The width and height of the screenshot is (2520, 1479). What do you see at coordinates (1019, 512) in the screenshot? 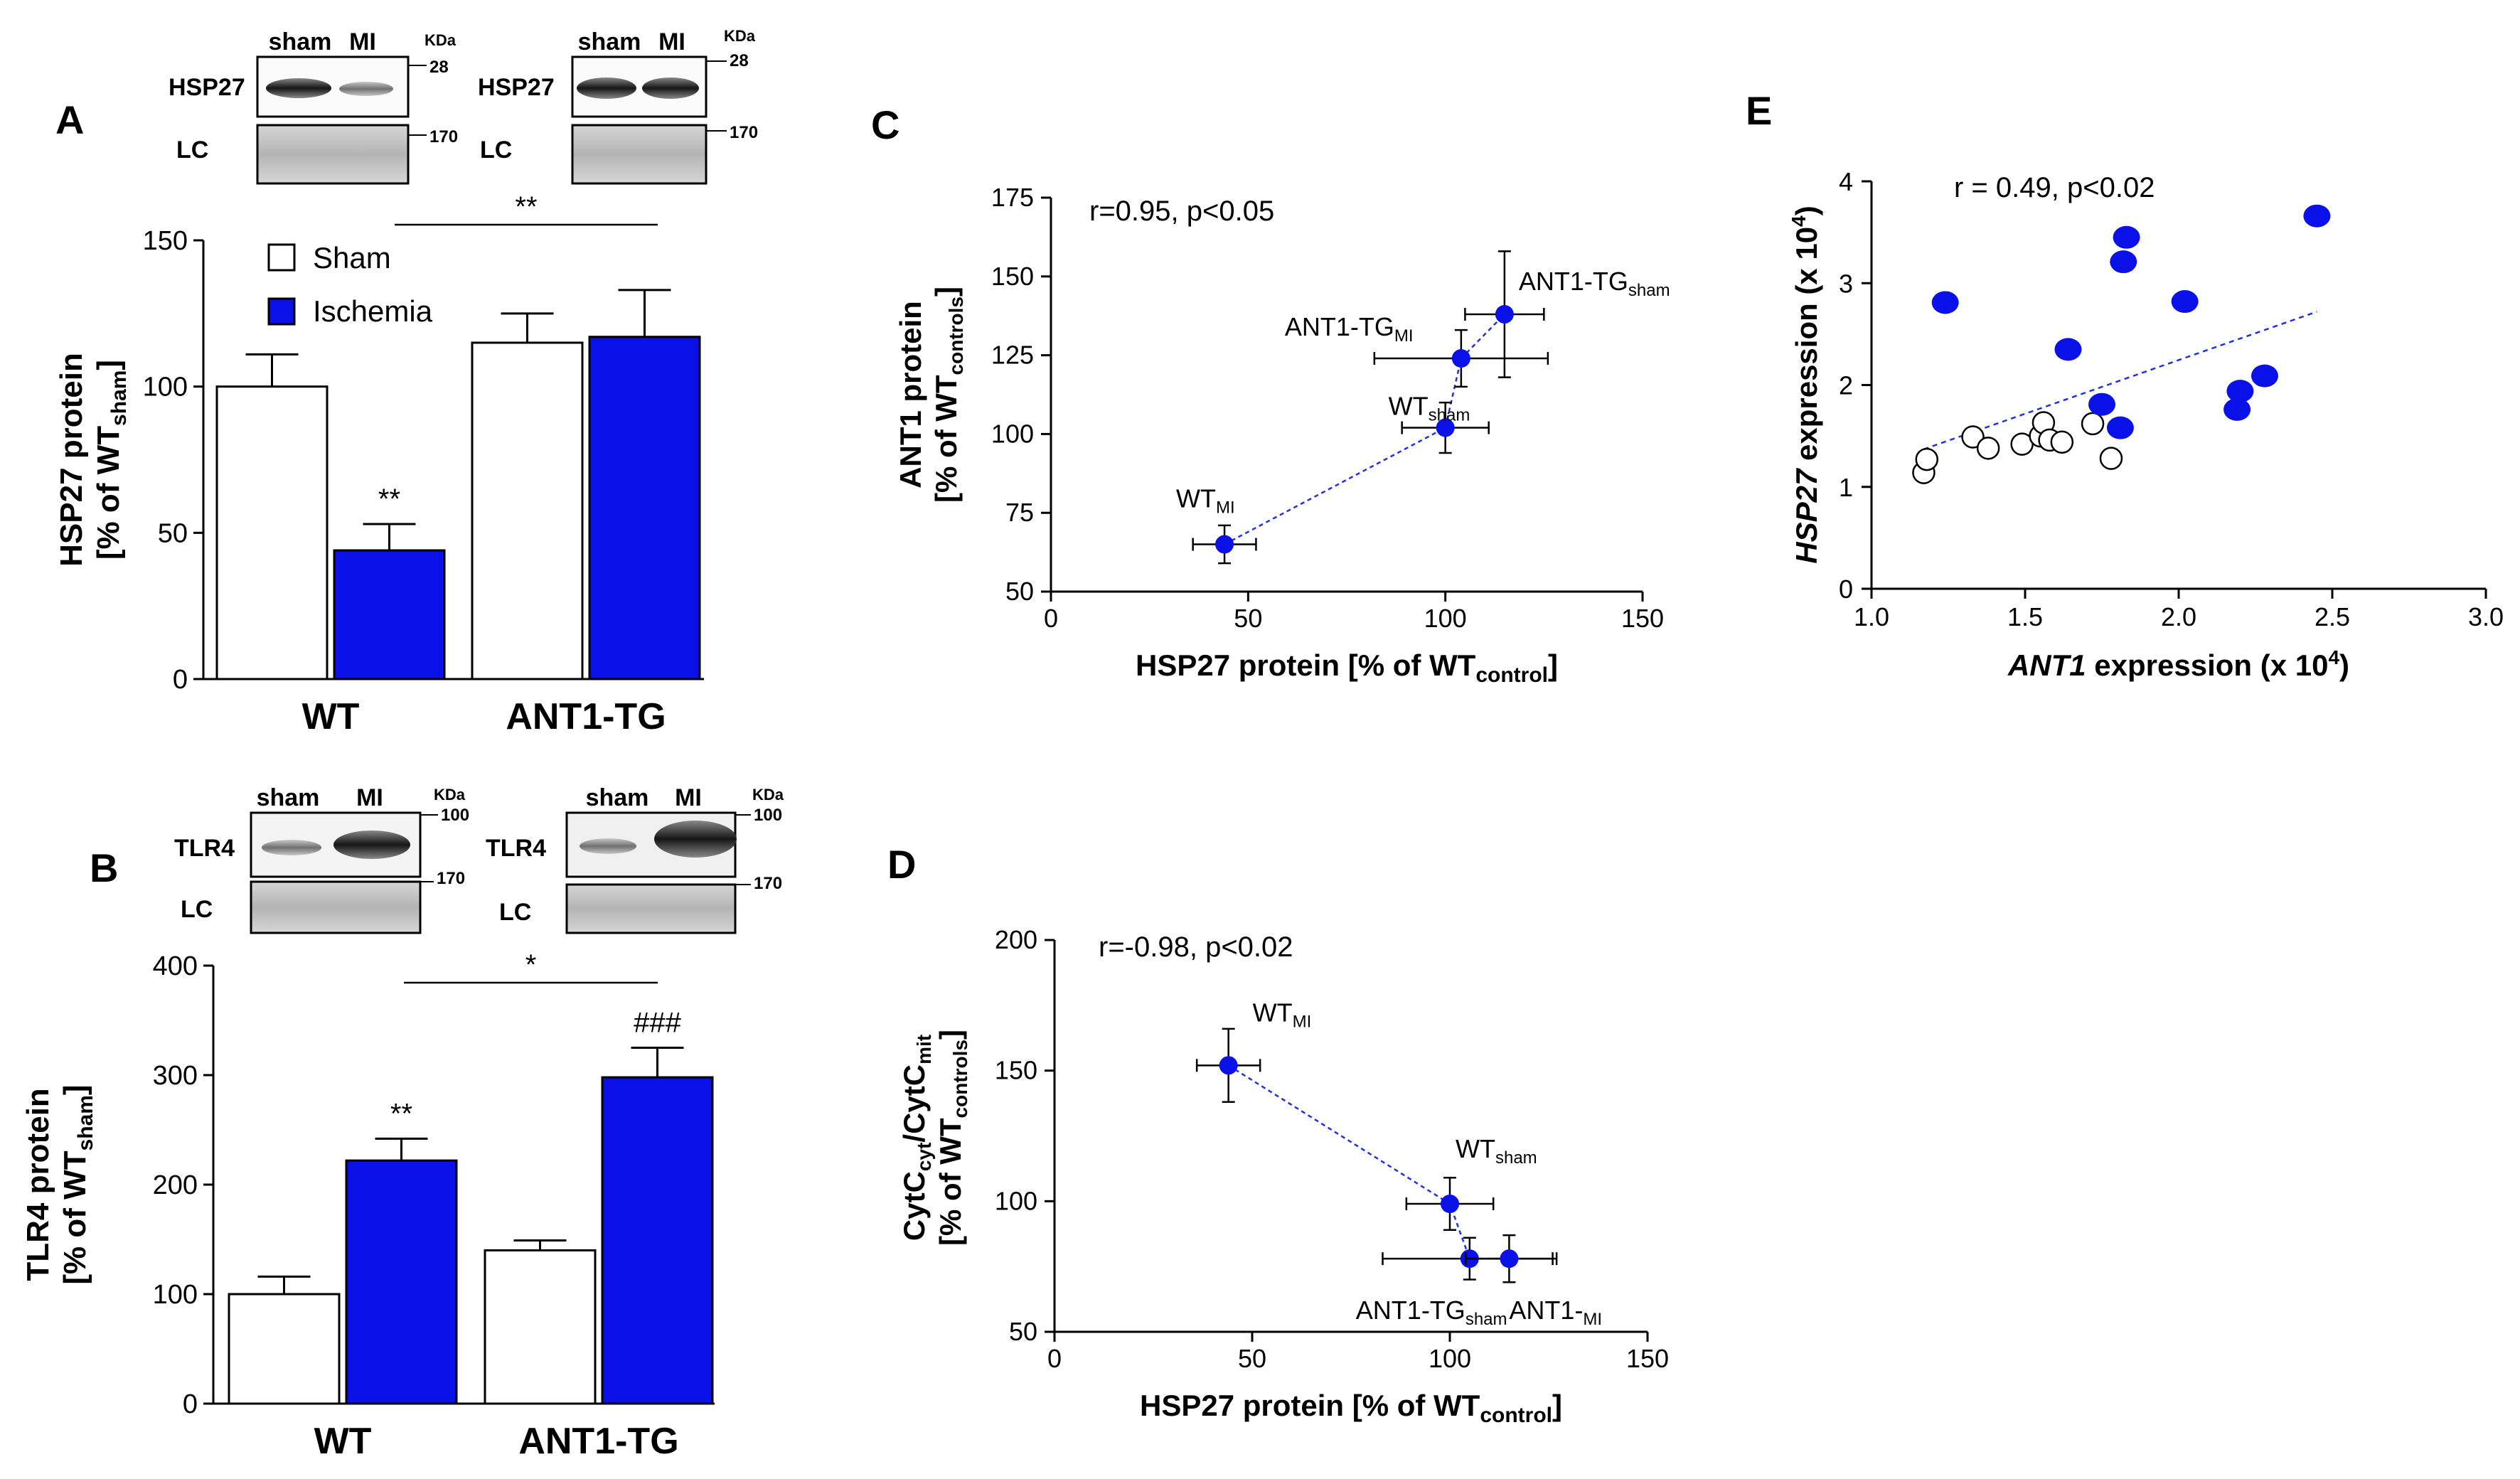
I see `y-tick-label: 75` at bounding box center [1019, 512].